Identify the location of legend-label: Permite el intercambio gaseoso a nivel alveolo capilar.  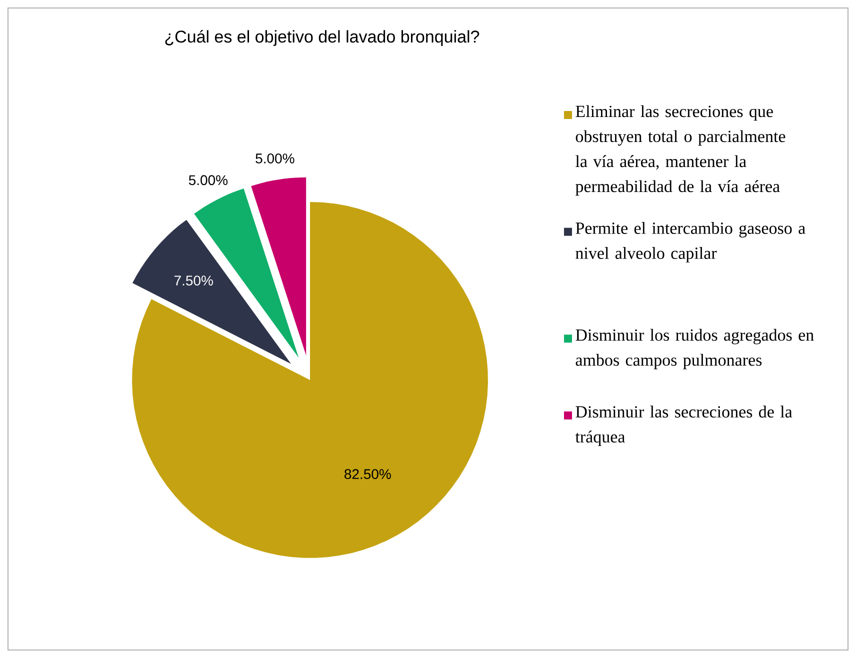
(691, 242).